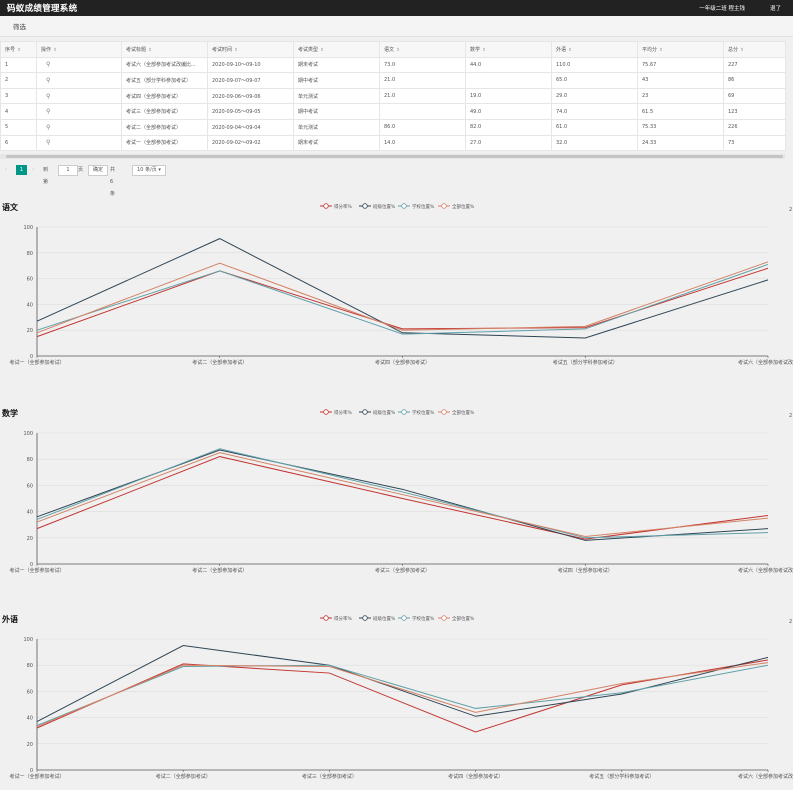  What do you see at coordinates (164, 111) in the screenshot?
I see `table-cell: 考试三（全部参加考试）` at bounding box center [164, 111].